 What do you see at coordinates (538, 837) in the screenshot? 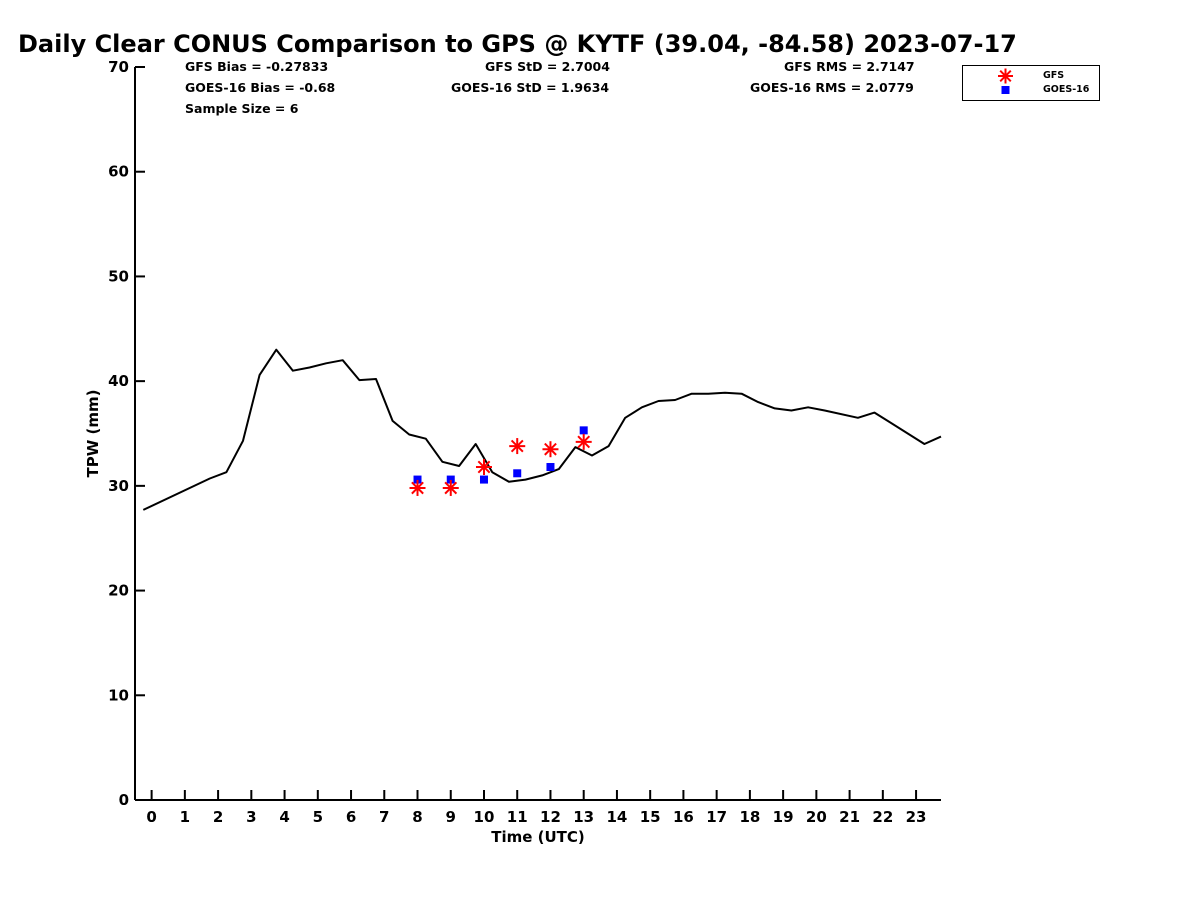
I see `x-axis-label: Time (UTC)` at bounding box center [538, 837].